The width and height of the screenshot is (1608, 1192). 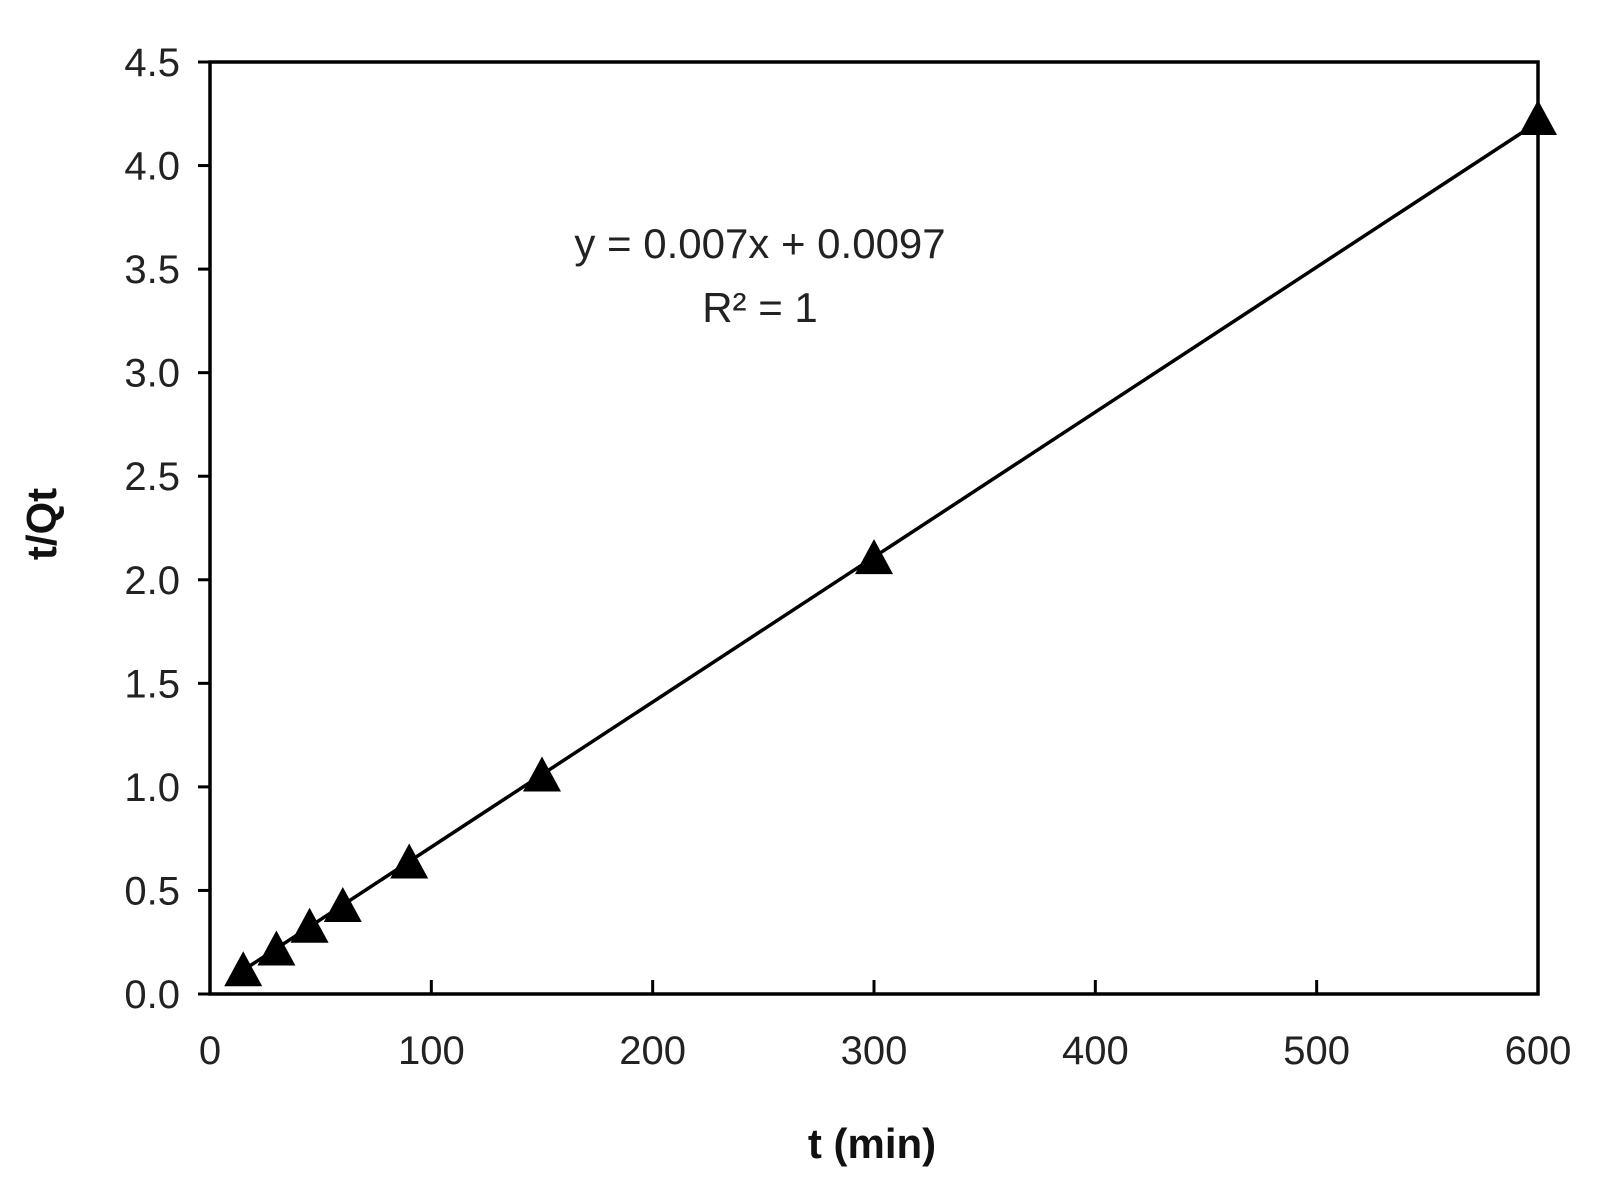 What do you see at coordinates (167, 529) in the screenshot?
I see `y-axis-ticks: 0.0 0.5 1.0 1.5 2.0 2.5 3.0 3.5 4.0 4.5` at bounding box center [167, 529].